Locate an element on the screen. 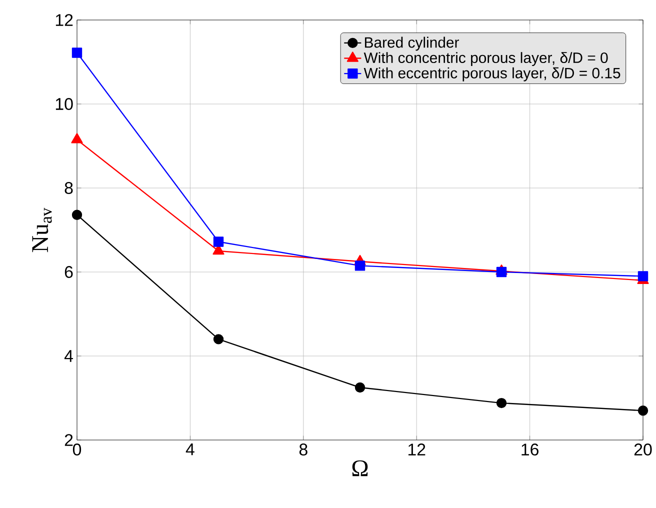  x-tick-label: 8 is located at coordinates (303, 450).